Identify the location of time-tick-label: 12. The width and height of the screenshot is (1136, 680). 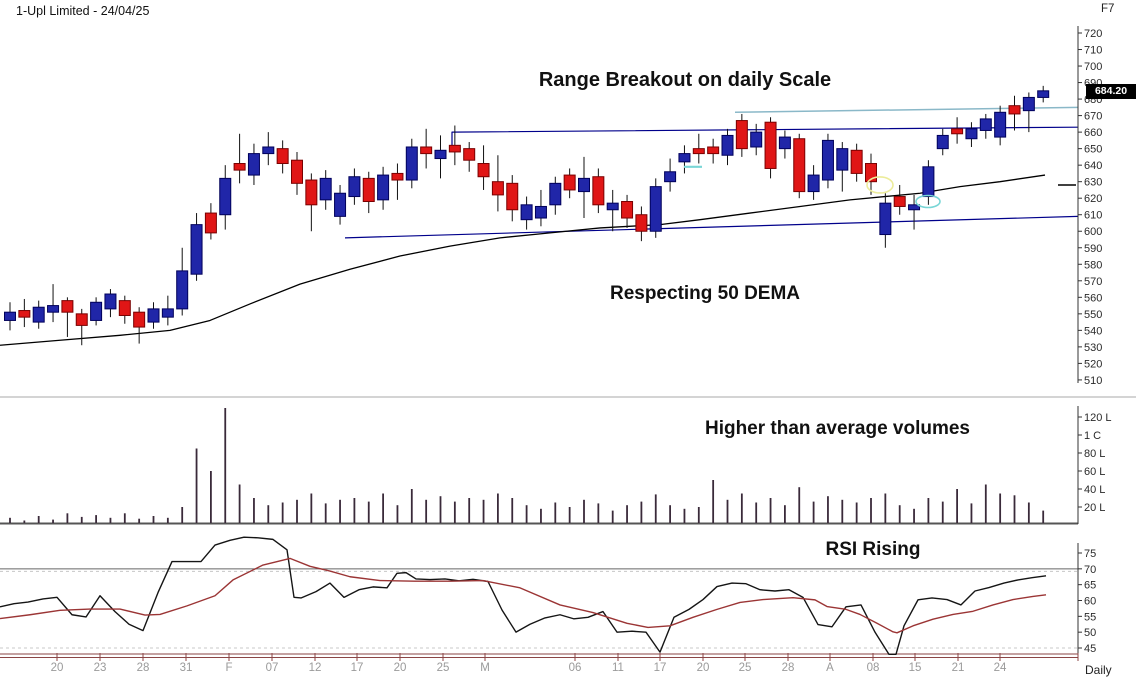
(315, 668).